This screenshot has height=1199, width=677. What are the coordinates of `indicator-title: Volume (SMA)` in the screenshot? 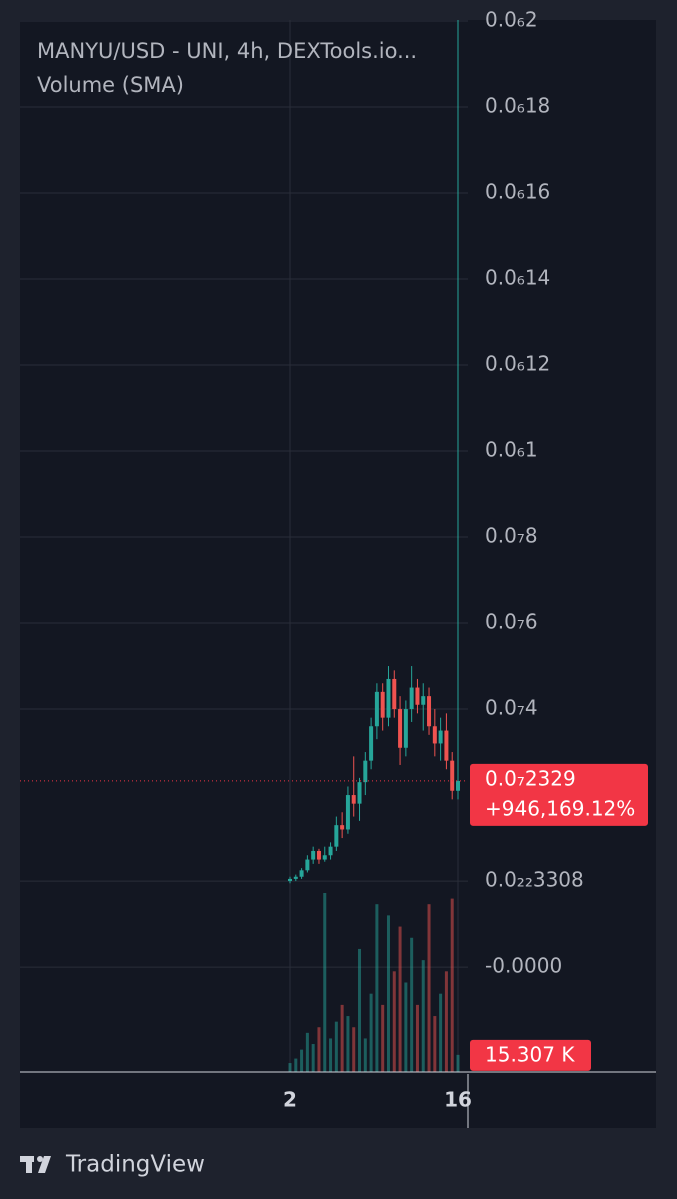 It's located at (110, 85).